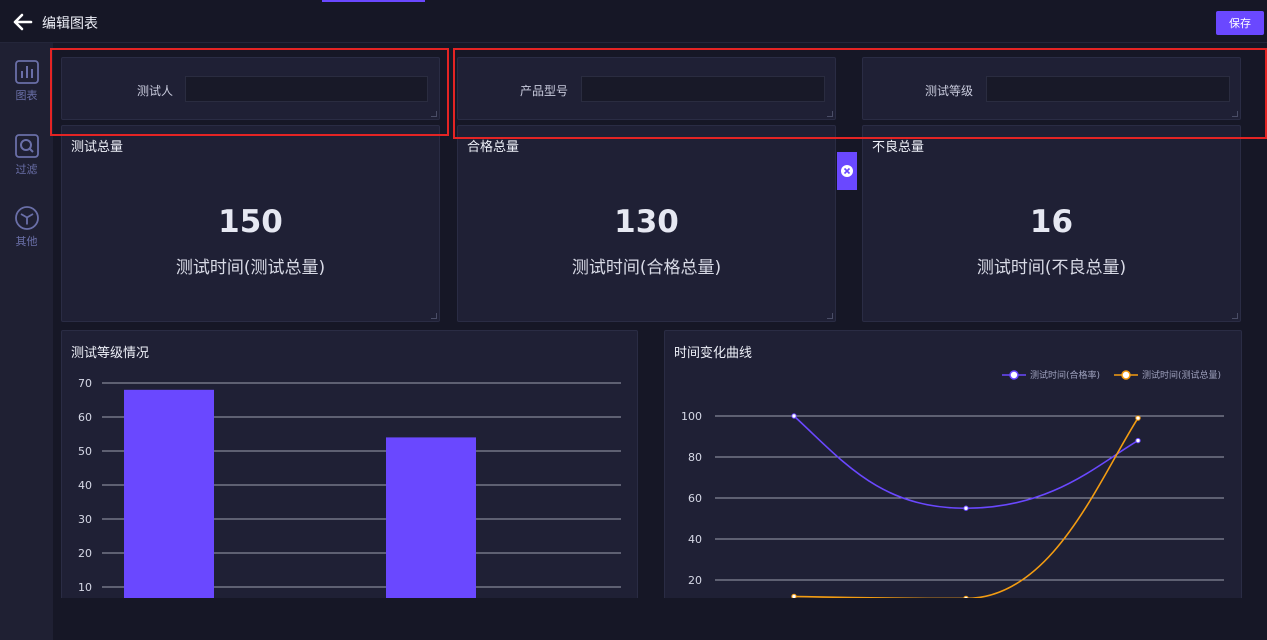  Describe the element at coordinates (1181, 375) in the screenshot. I see `legend-label: 测试时间(测试总量)` at that location.